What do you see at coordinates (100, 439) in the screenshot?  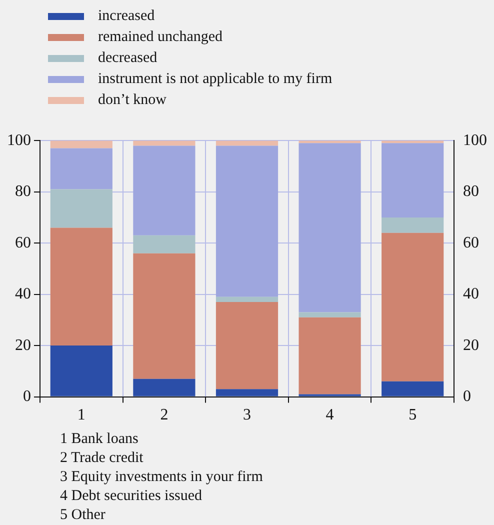 I see `text: 1 Bank loans` at bounding box center [100, 439].